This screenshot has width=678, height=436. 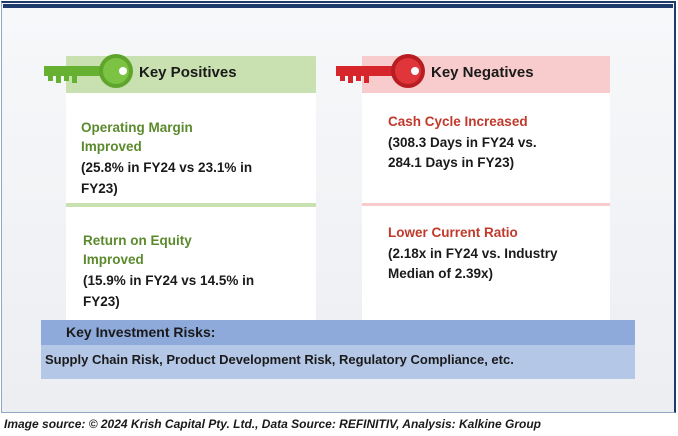 I want to click on red-key-icon, so click(x=380, y=71).